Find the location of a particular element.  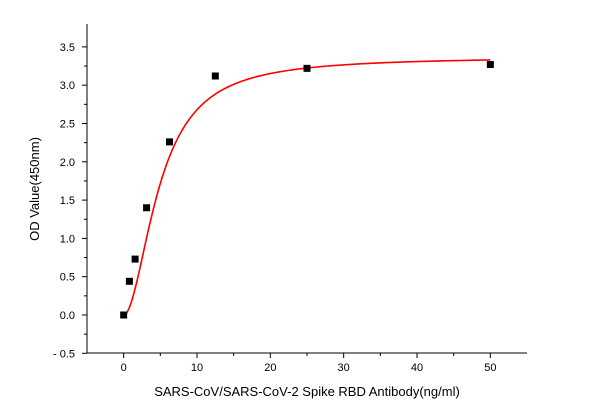

y-tick-label: 2.5 is located at coordinates (67, 125).